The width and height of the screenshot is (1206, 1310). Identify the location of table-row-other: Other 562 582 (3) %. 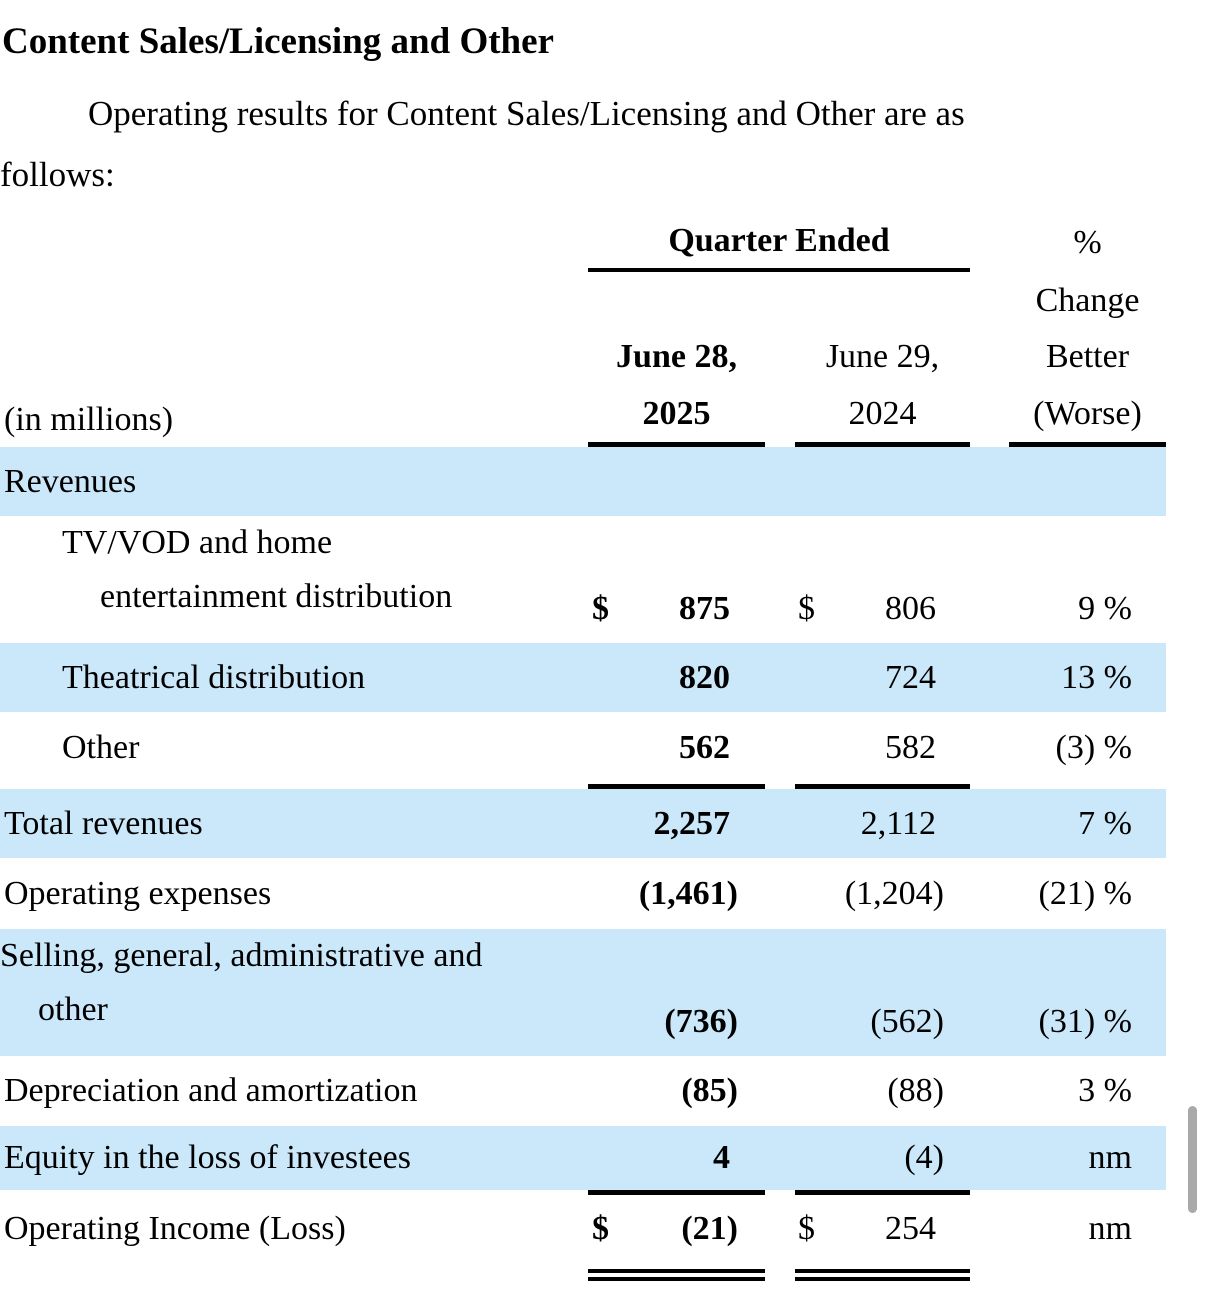
(583, 748).